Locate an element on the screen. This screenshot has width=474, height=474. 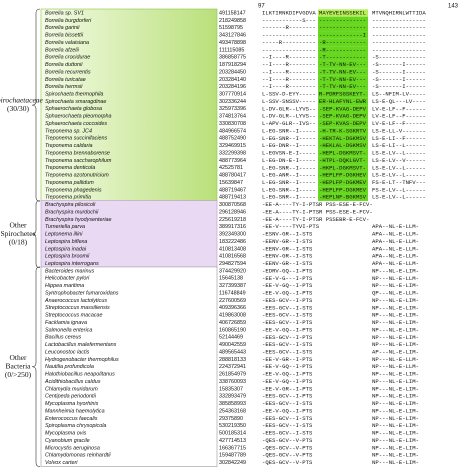
accession: 374813764 is located at coordinates (232, 117).